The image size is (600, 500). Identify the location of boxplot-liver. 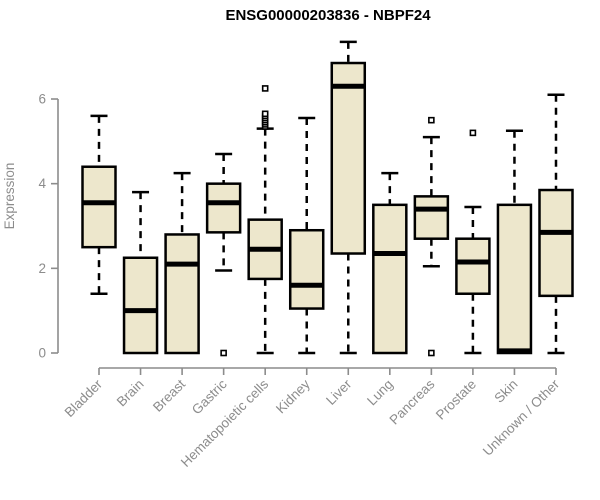
(348, 197).